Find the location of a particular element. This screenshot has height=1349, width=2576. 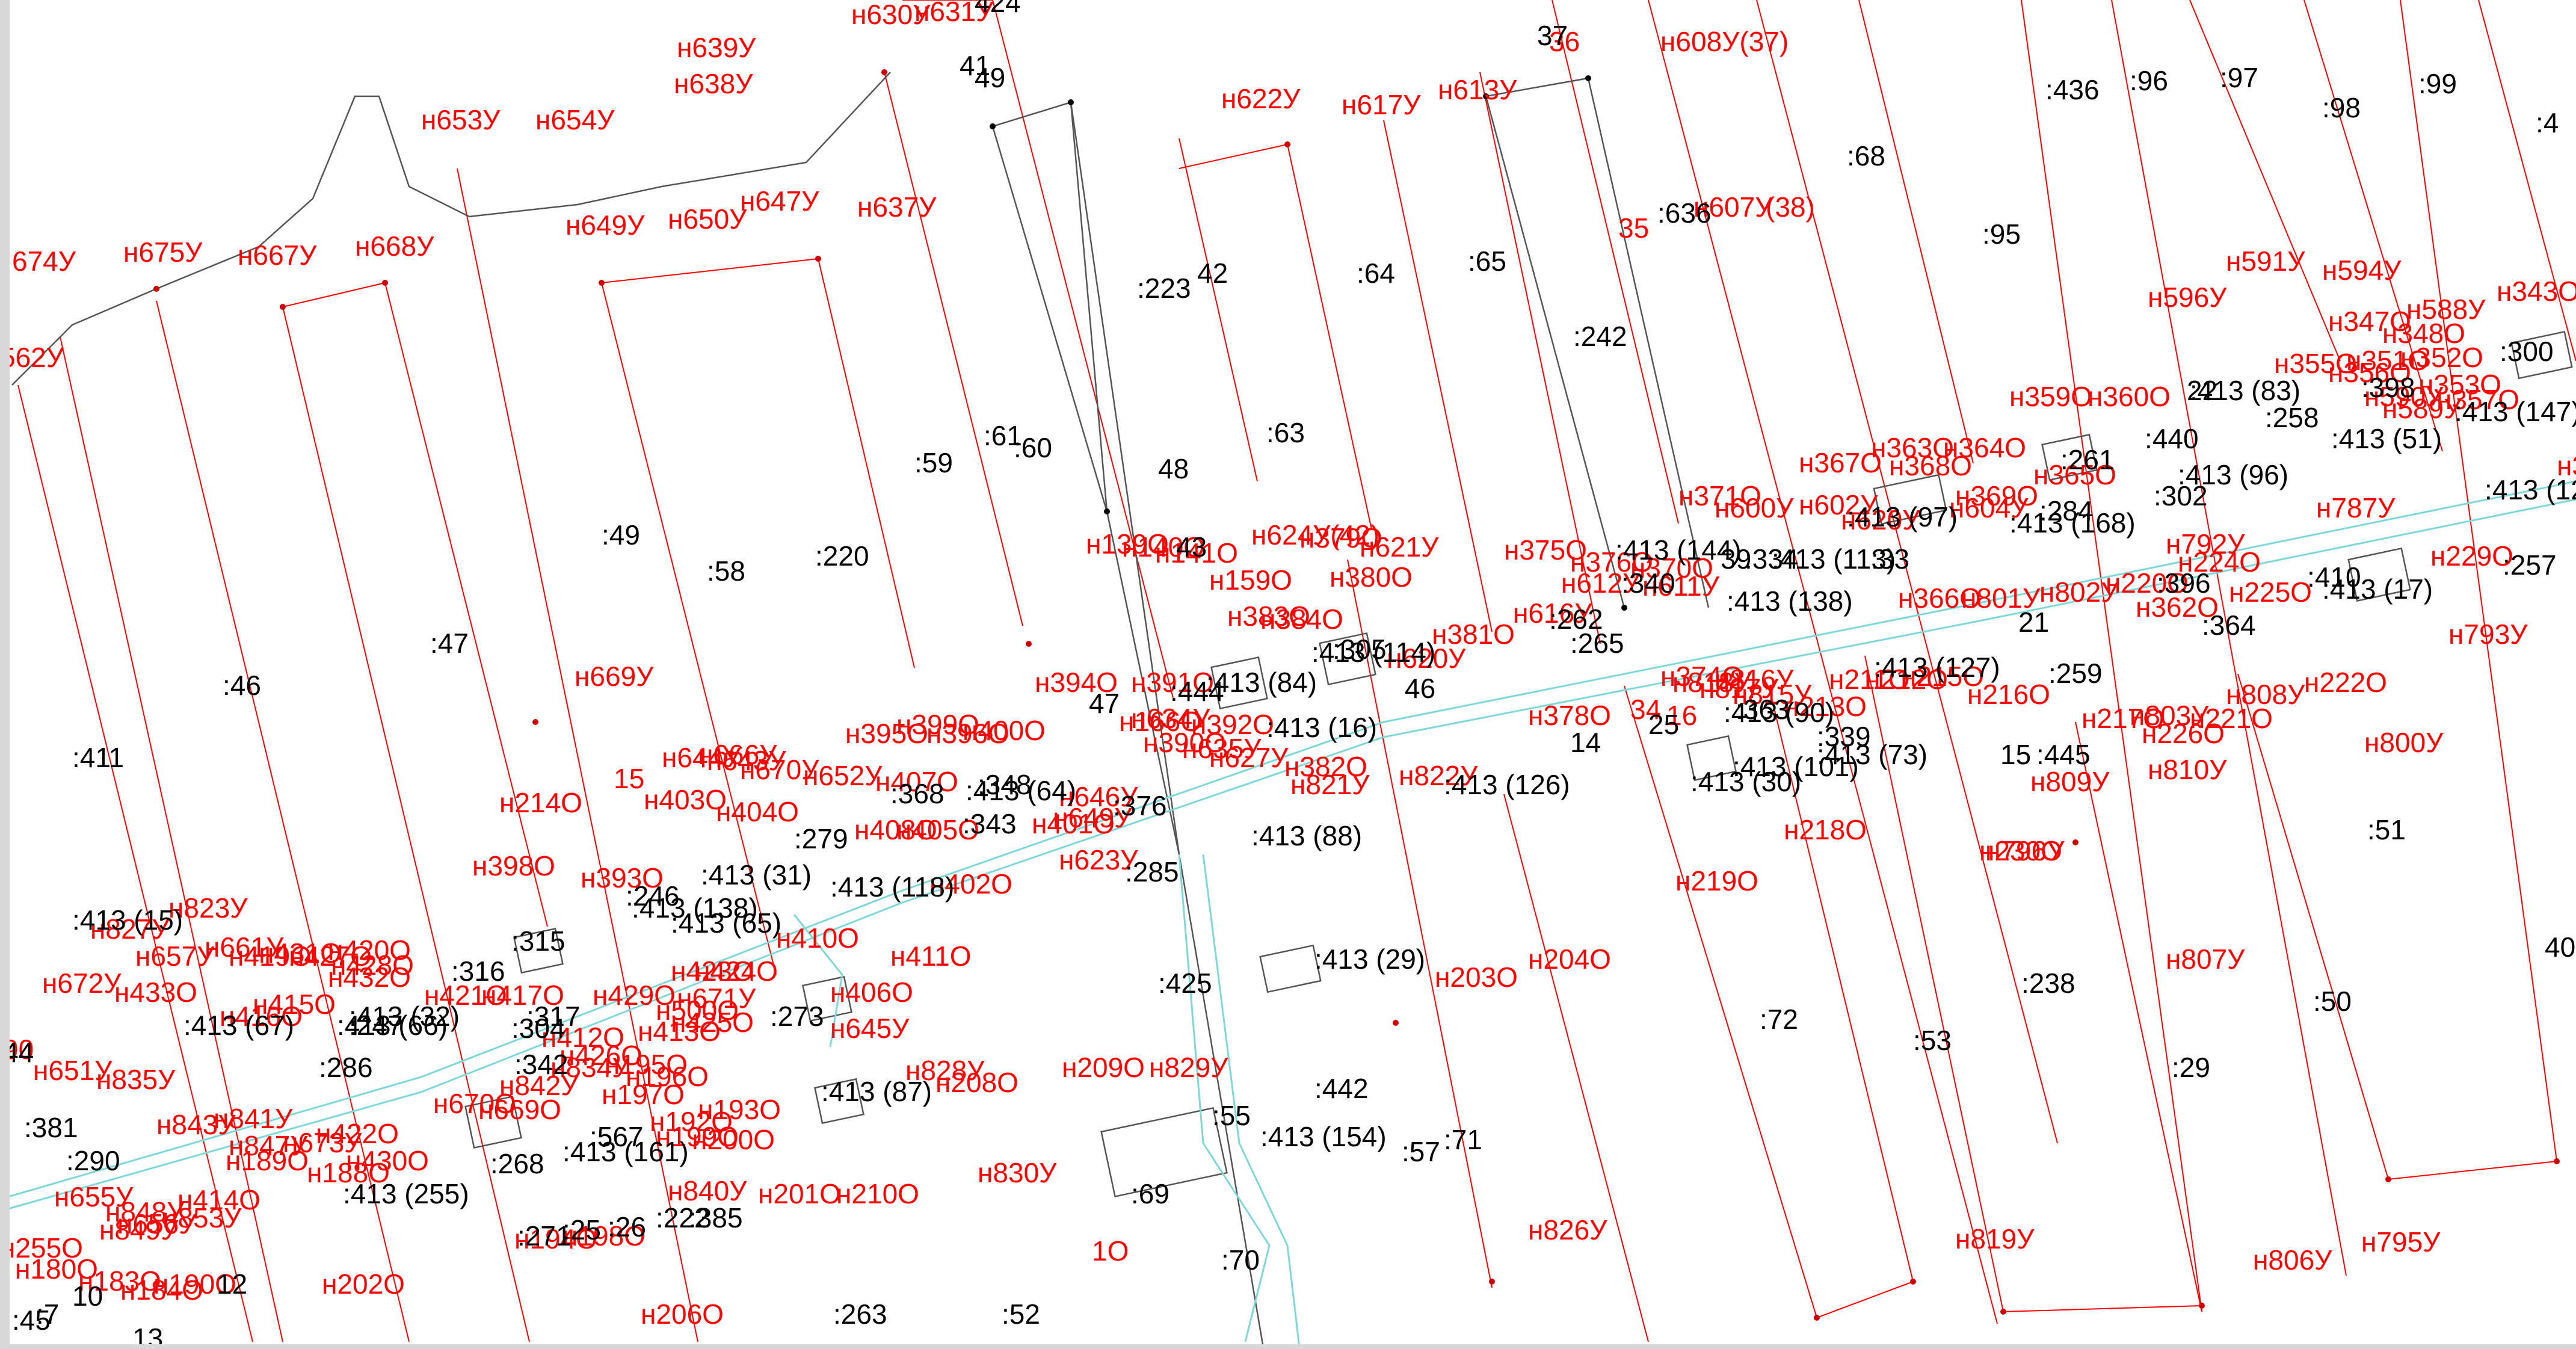

plot-number-label: н795У is located at coordinates (2401, 1242).